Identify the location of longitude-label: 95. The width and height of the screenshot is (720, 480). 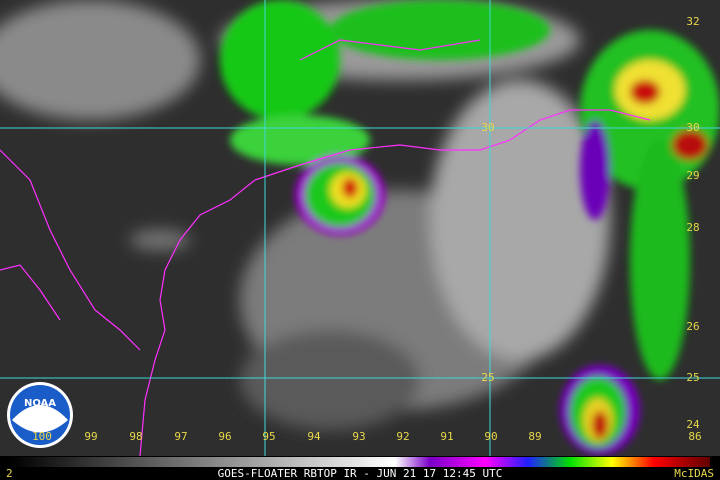
(268, 436).